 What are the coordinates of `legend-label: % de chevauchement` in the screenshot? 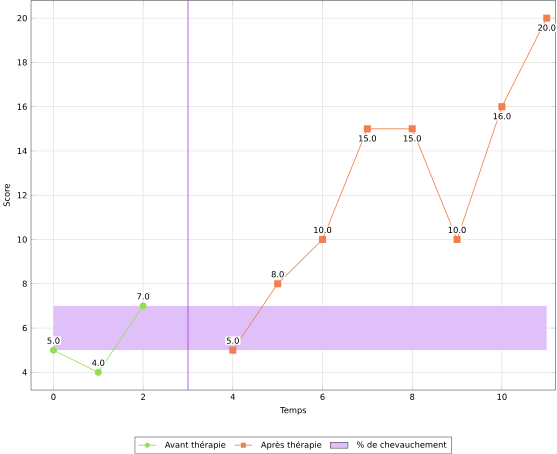 It's located at (401, 444).